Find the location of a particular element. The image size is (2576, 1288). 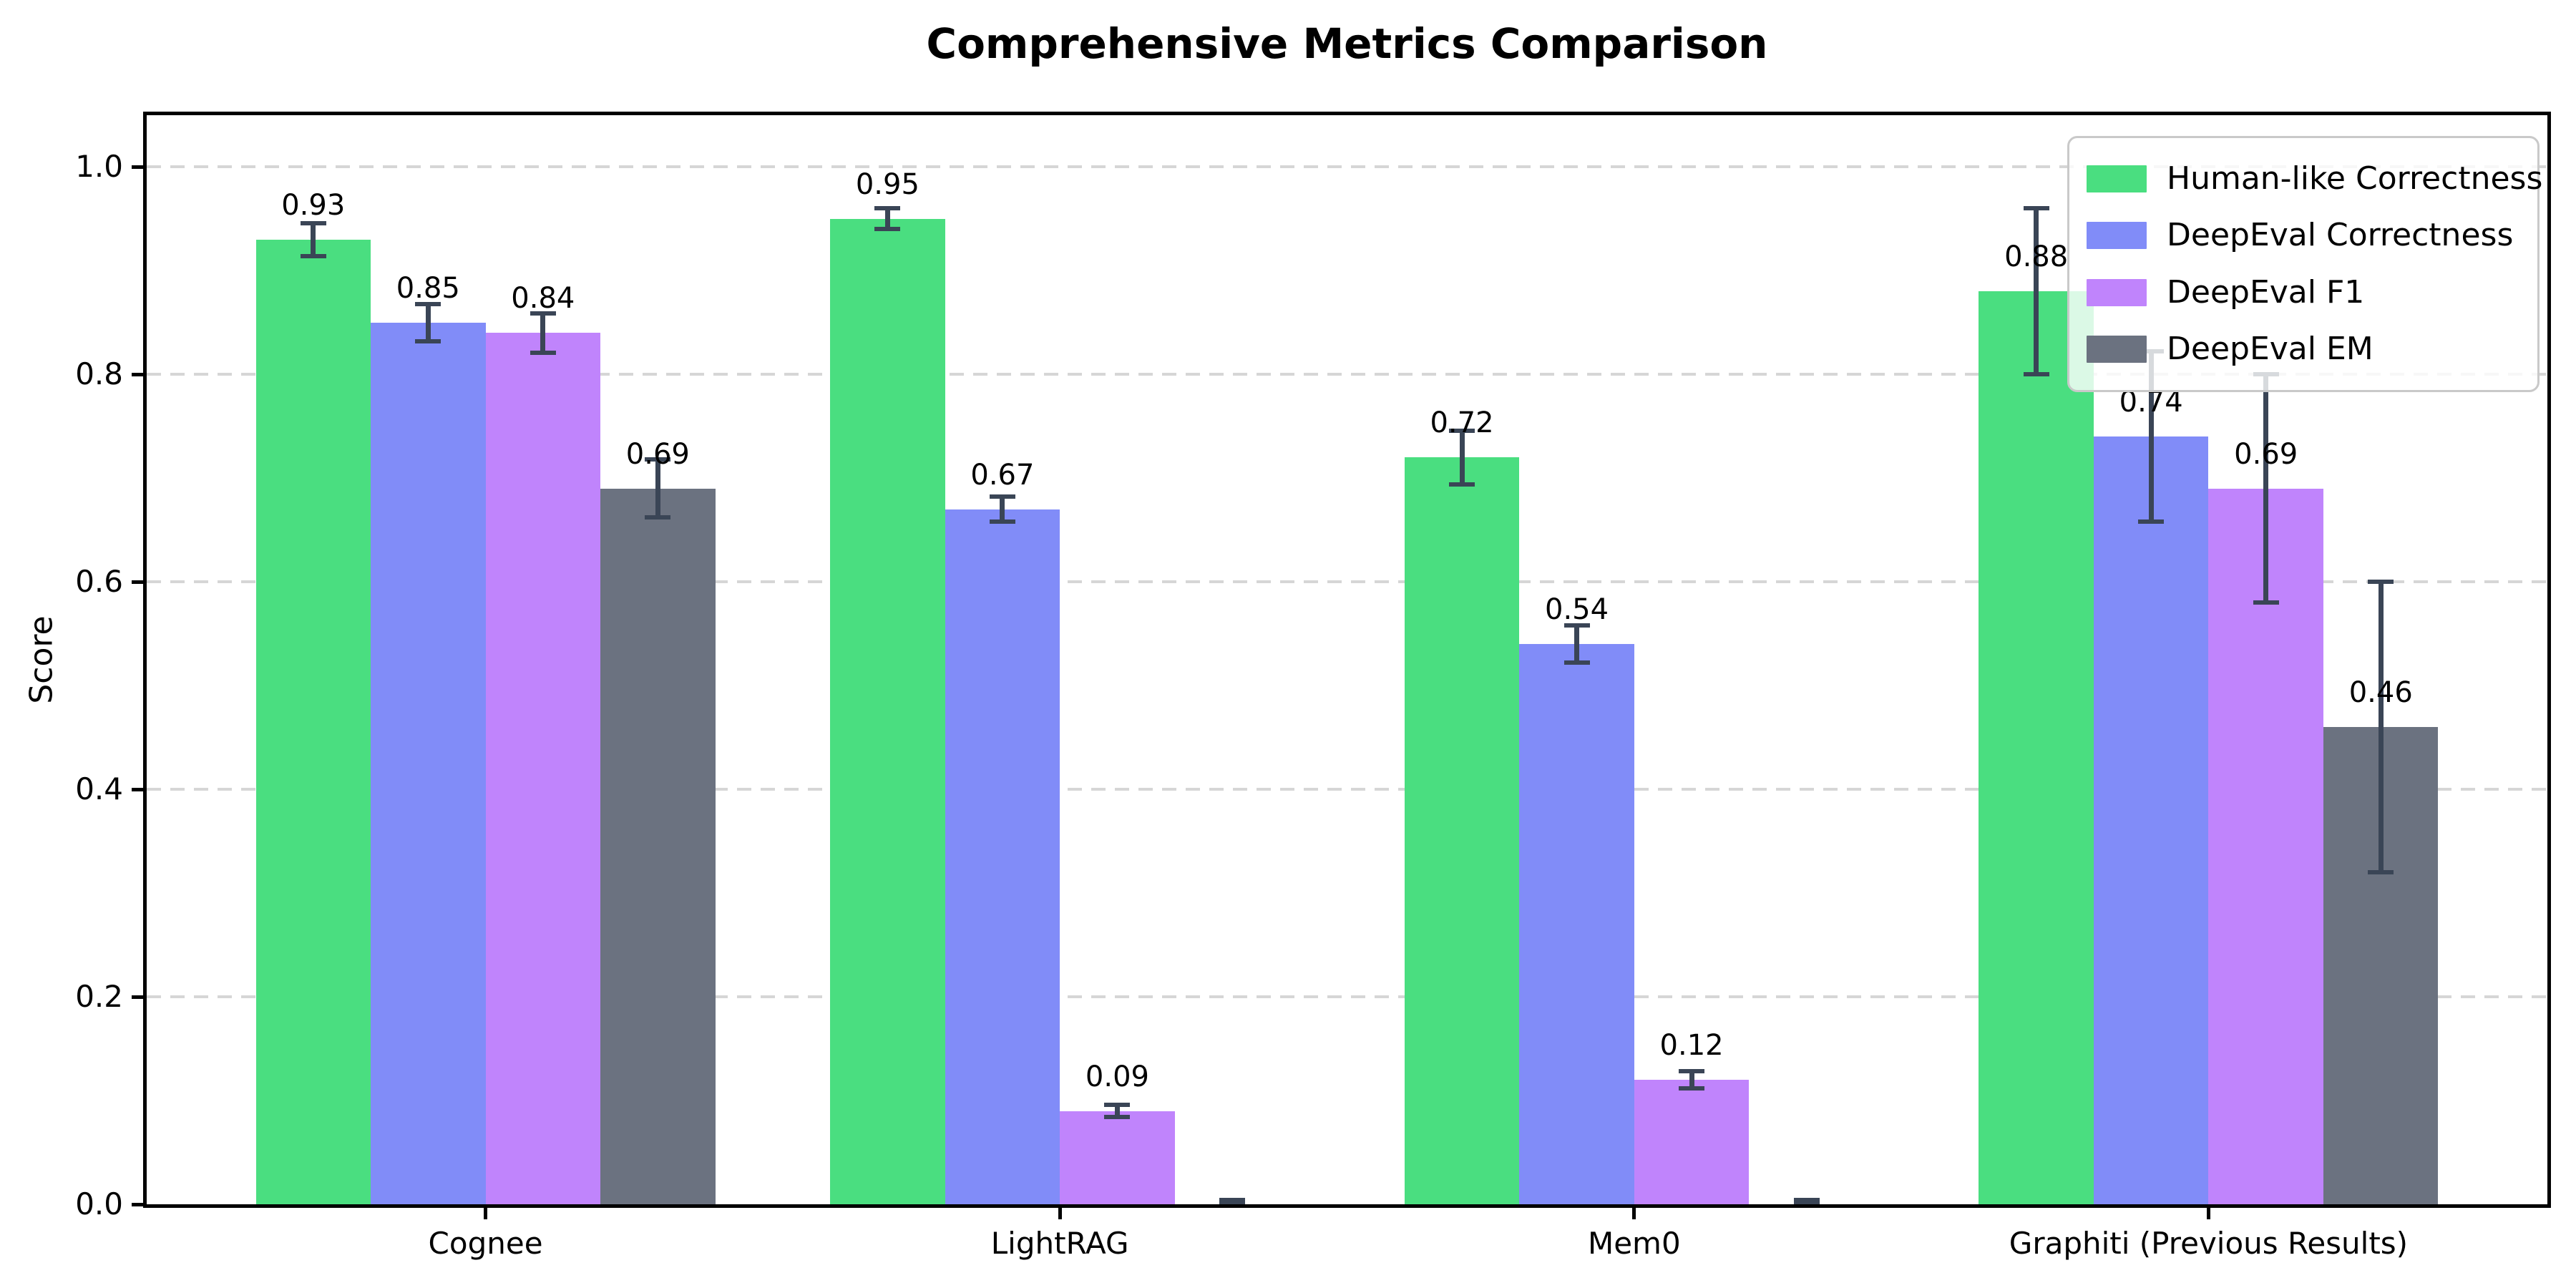

y-axis-label: Score is located at coordinates (41, 659).